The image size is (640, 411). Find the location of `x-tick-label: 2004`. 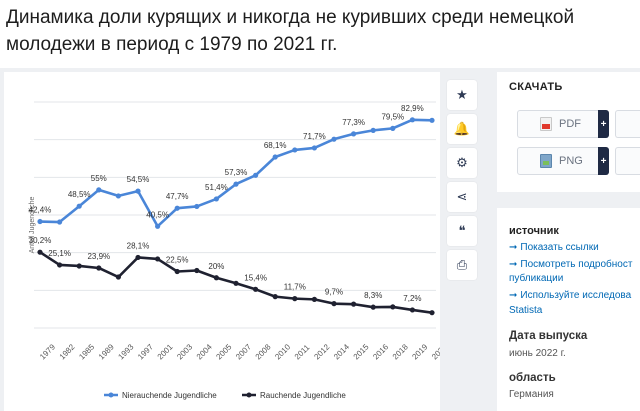

x-tick-label: 2004 is located at coordinates (204, 351).